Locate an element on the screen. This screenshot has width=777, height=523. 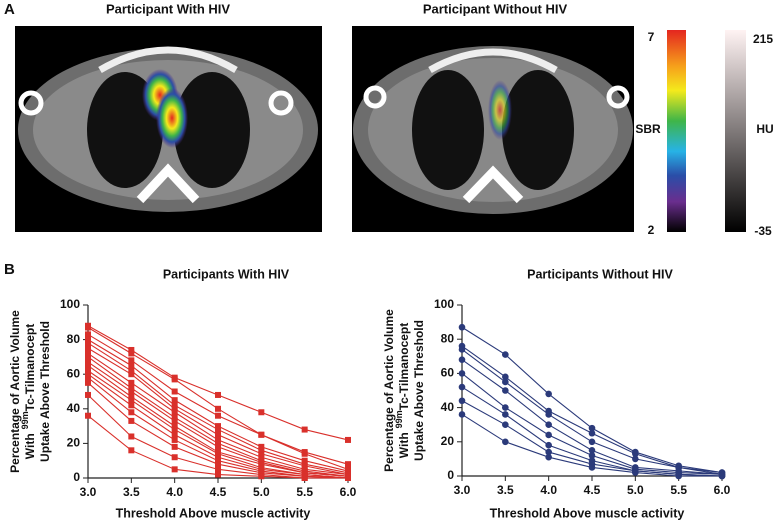
x-tick-label: 5.0 is located at coordinates (635, 490).